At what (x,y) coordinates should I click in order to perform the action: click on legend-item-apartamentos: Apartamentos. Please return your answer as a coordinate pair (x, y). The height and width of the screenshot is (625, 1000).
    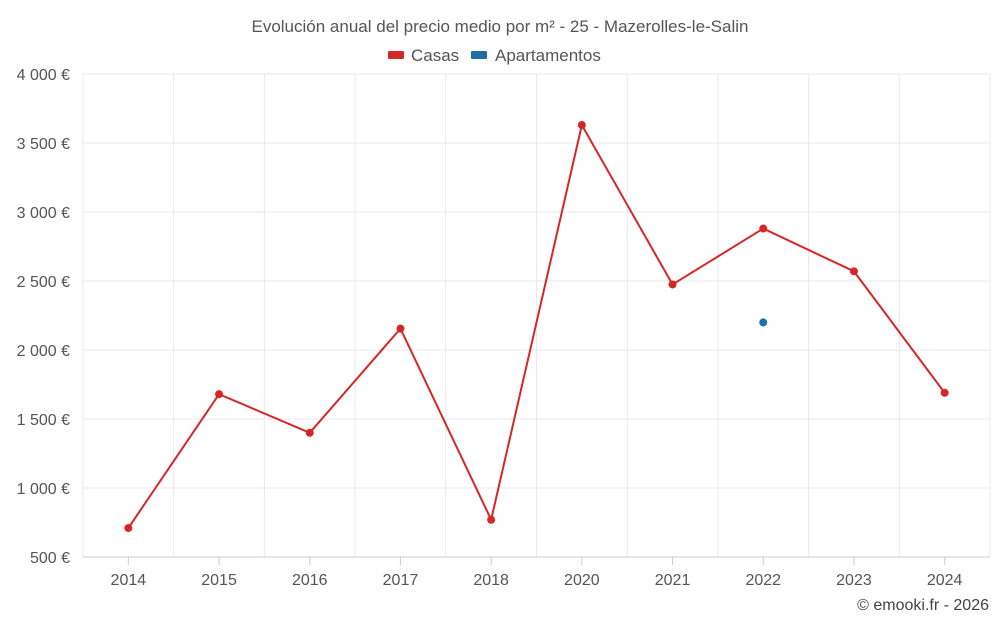
    Looking at the image, I should click on (536, 55).